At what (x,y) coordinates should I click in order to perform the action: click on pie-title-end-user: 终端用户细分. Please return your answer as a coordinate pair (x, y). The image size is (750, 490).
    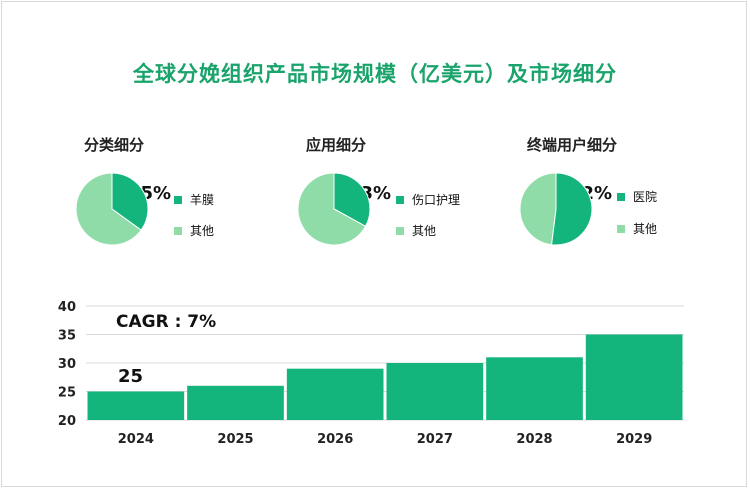
    Looking at the image, I should click on (572, 145).